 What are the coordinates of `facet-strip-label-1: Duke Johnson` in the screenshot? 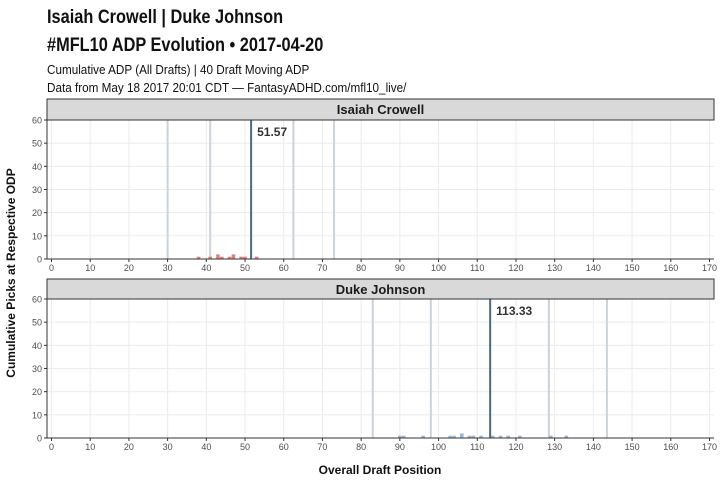 It's located at (381, 289).